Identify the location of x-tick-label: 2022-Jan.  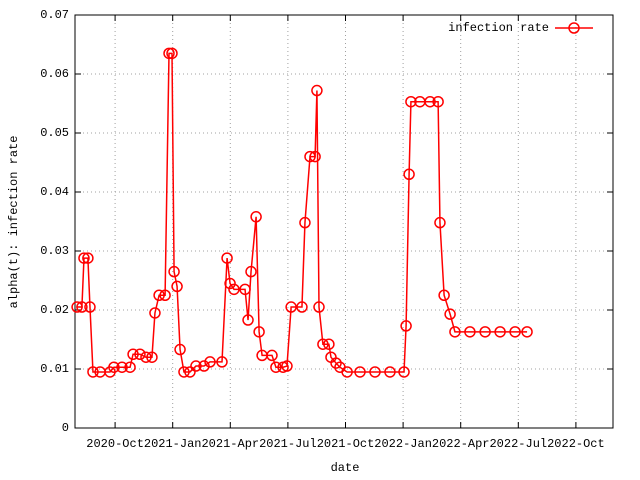
(403, 444).